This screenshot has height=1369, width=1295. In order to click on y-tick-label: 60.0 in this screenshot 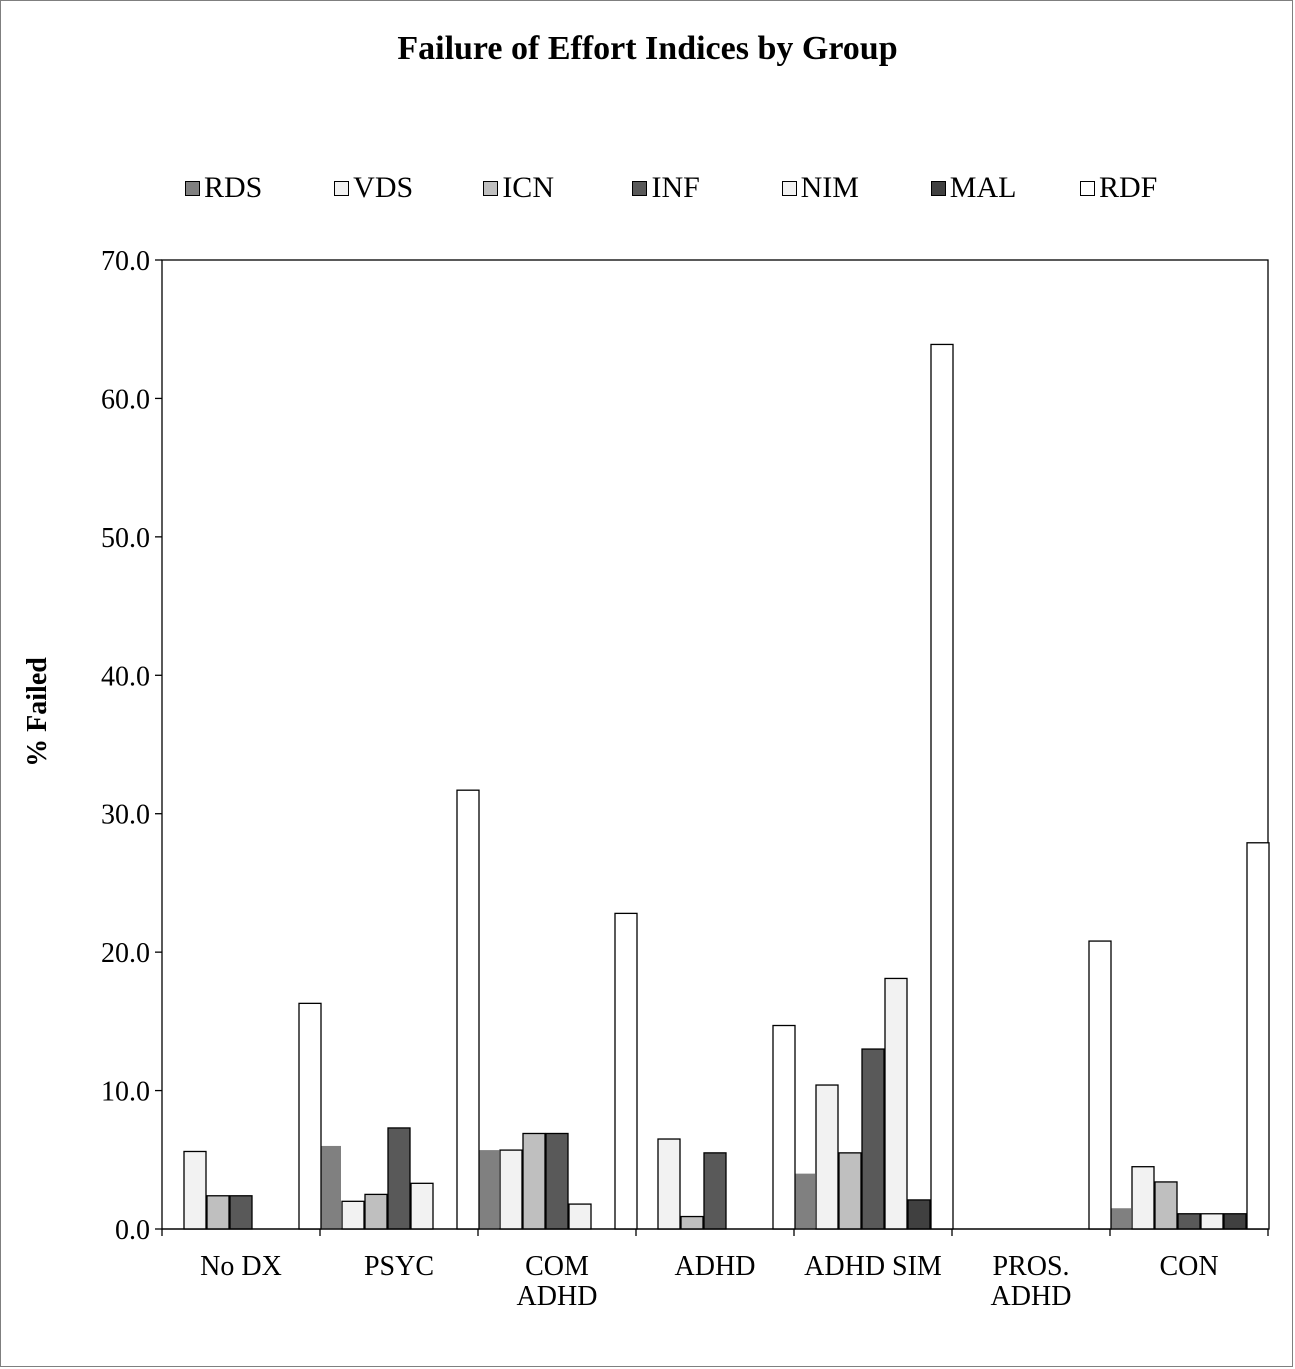, I will do `click(125, 399)`.